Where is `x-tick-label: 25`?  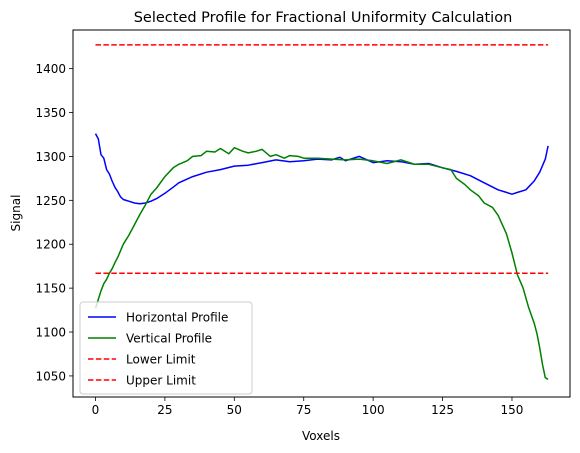 x-tick-label: 25 is located at coordinates (164, 410).